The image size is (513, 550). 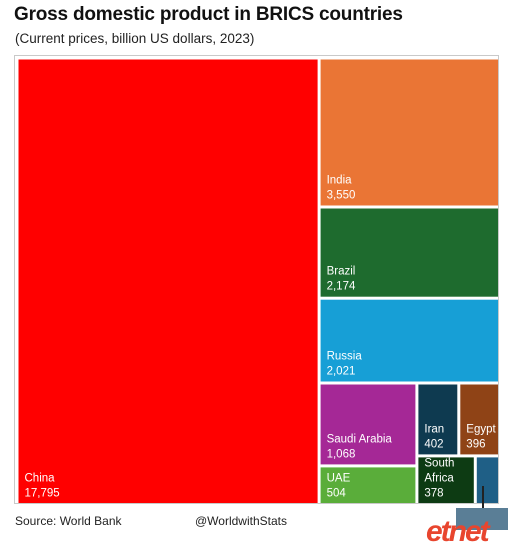 I want to click on tile-name-saudi-arabia: Saudi Arabia, so click(x=360, y=439).